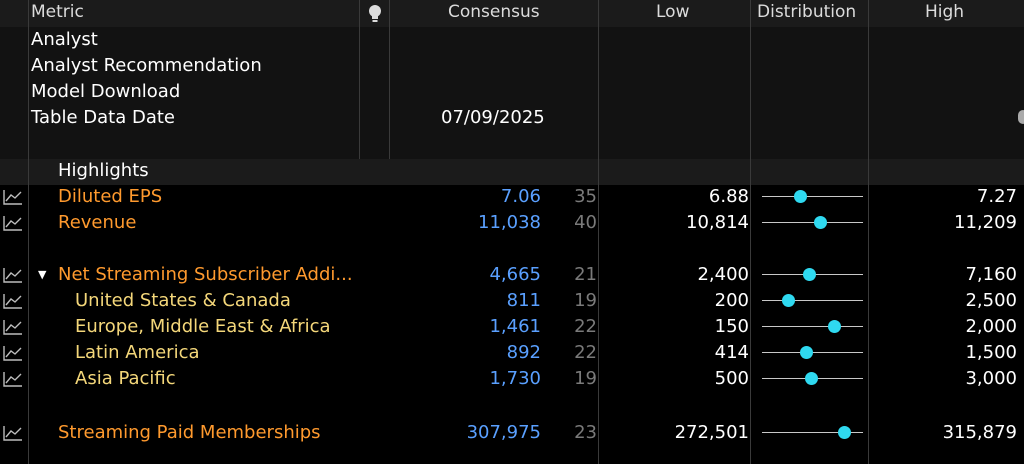  I want to click on consensus-value: 11,038, so click(509, 222).